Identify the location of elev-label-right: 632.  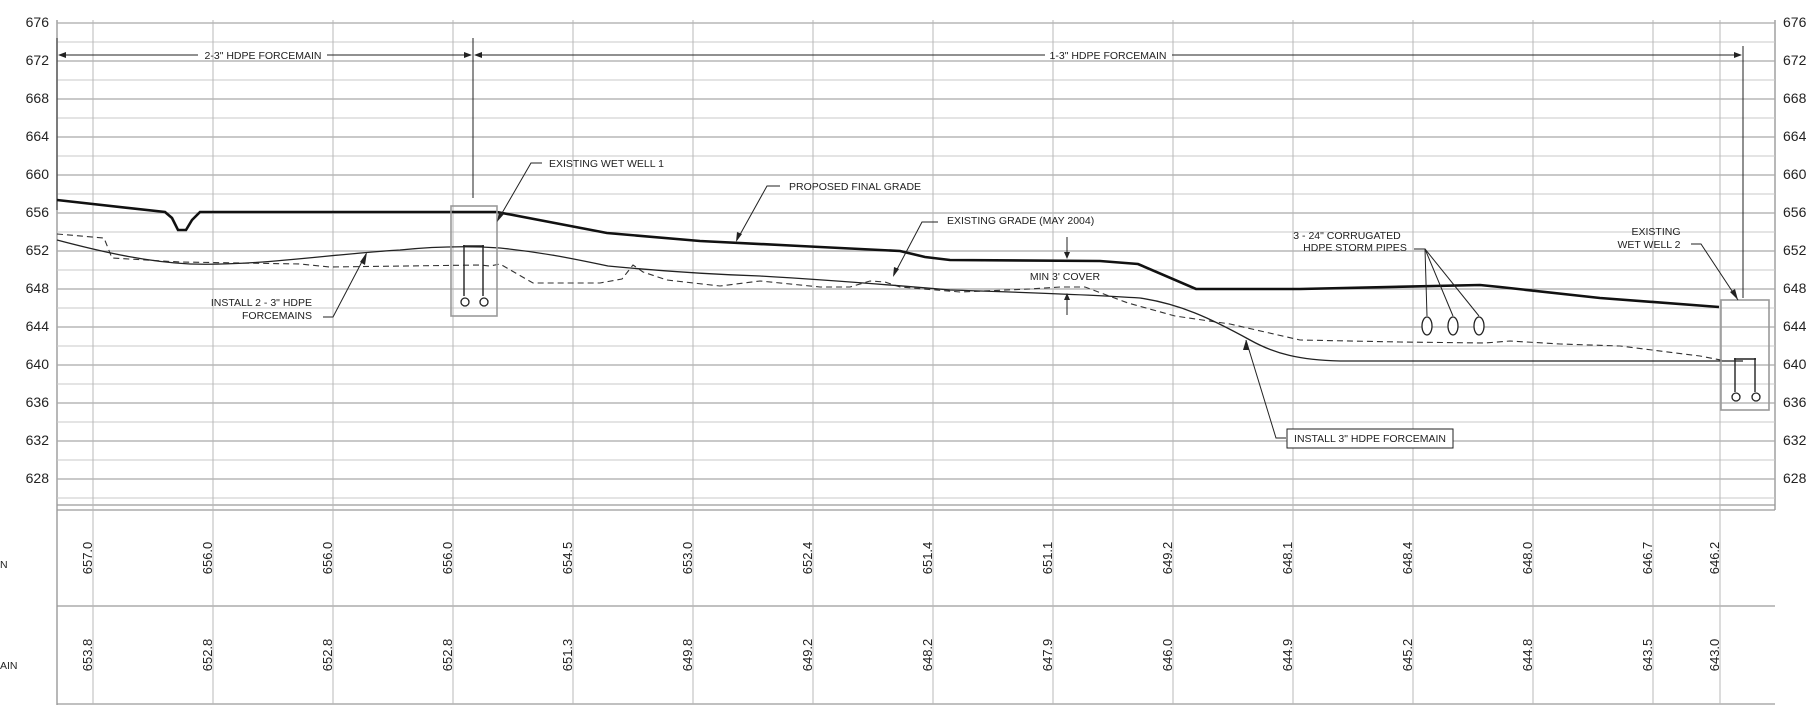
(1795, 440).